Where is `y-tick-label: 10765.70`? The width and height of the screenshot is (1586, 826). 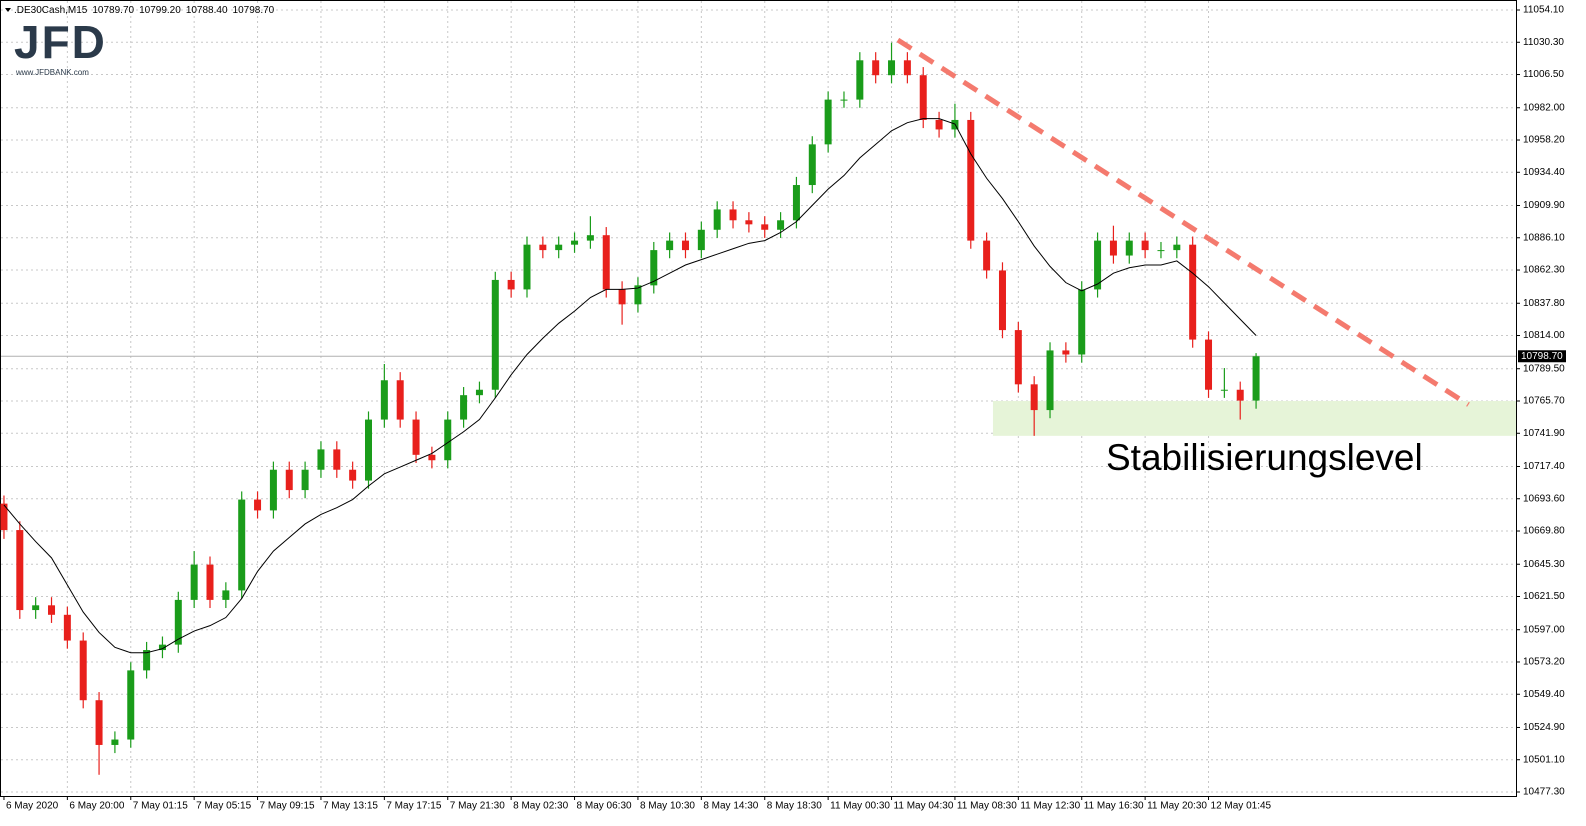 y-tick-label: 10765.70 is located at coordinates (1544, 401).